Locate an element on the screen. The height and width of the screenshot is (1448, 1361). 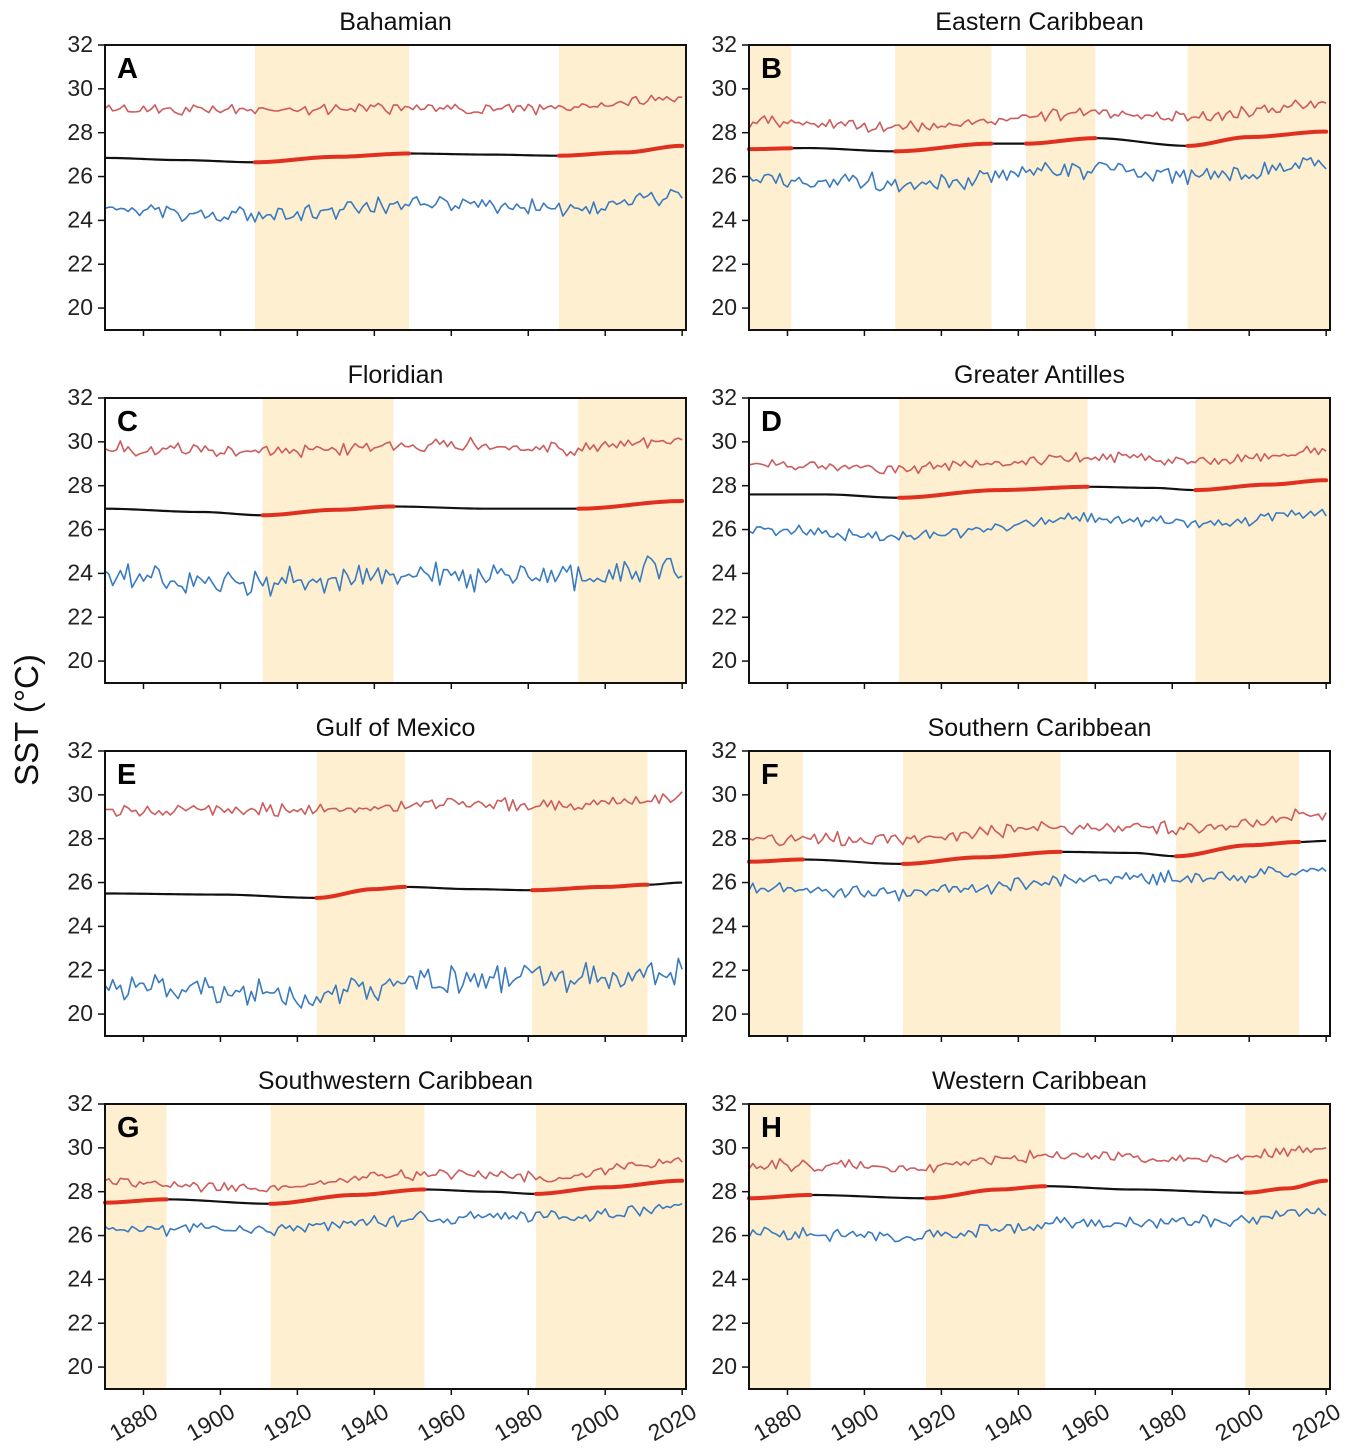
panel-letter: C is located at coordinates (127, 422).